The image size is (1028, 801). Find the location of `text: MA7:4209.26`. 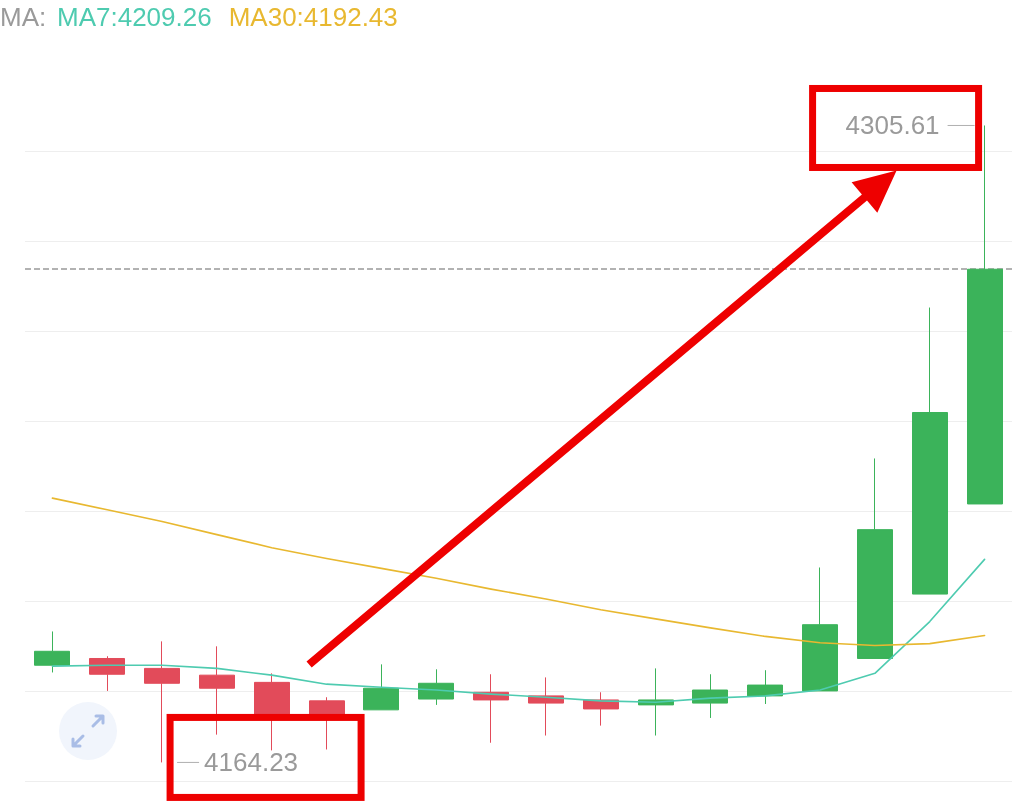

text: MA7:4209.26 is located at coordinates (134, 17).